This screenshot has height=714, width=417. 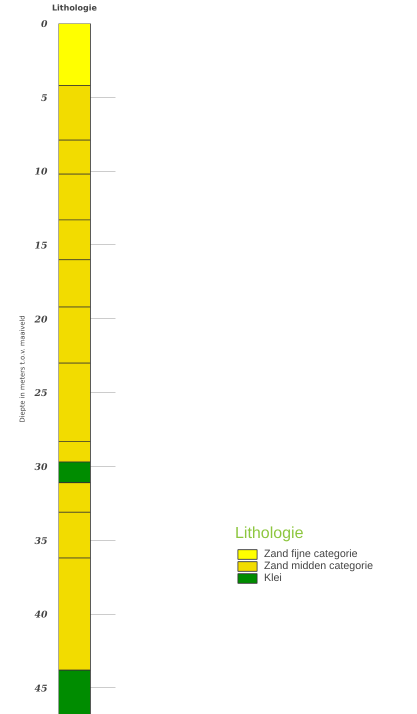 What do you see at coordinates (318, 566) in the screenshot?
I see `legend-label: Zand midden categorie` at bounding box center [318, 566].